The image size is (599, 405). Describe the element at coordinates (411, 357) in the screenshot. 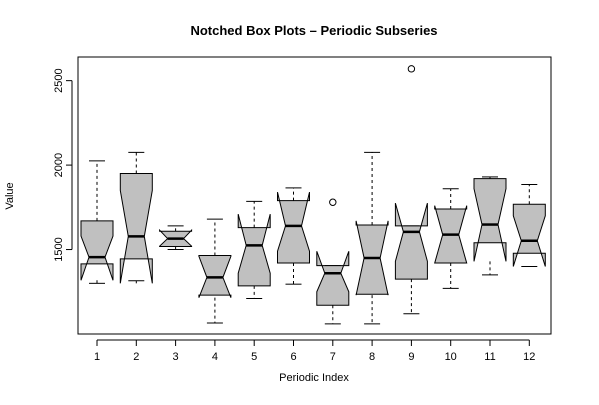

I see `x-tick-label: 9` at that location.